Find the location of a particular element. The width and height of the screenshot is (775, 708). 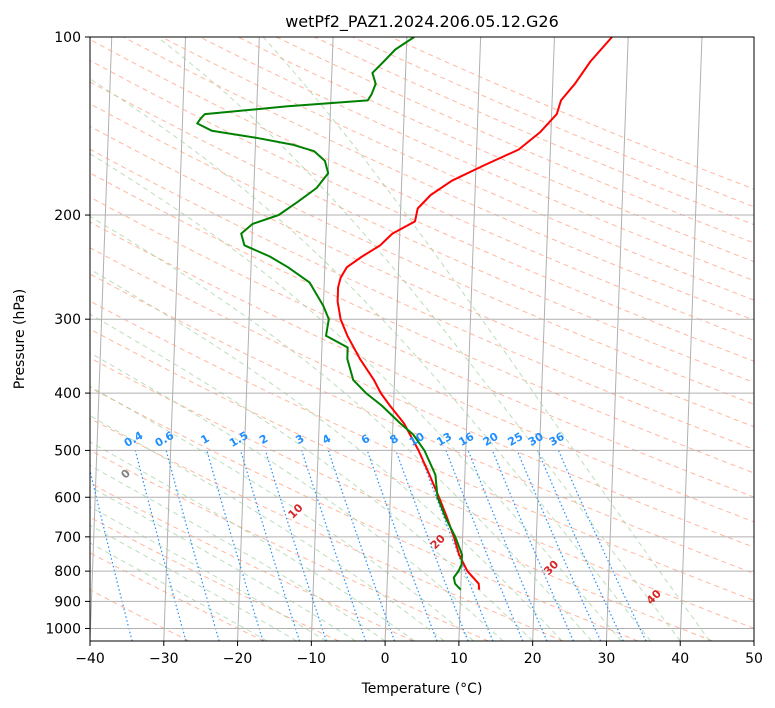

y-tick-label: 100 is located at coordinates (67, 38).